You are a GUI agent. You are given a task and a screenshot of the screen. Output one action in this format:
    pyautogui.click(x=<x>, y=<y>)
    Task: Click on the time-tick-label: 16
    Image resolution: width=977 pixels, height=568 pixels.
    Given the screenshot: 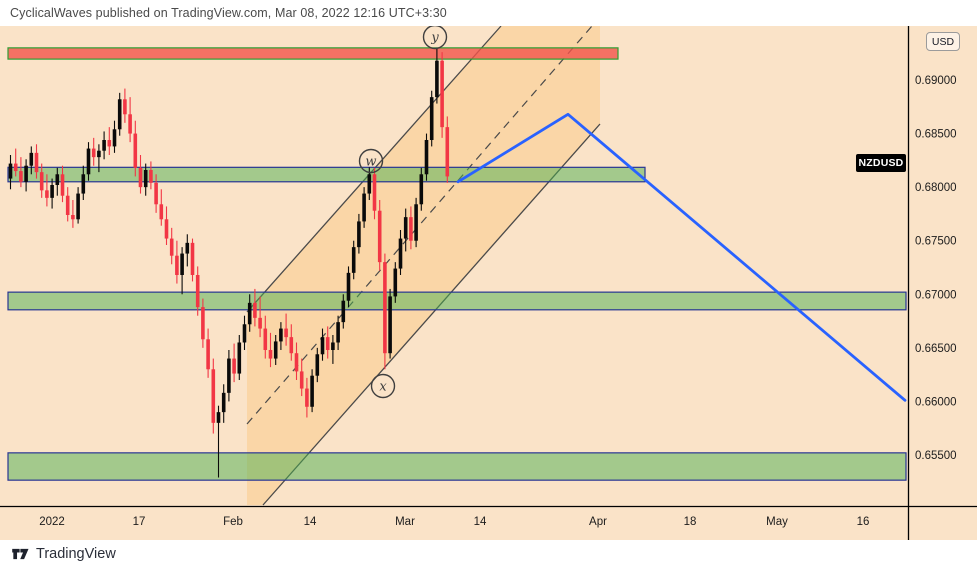 What is the action you would take?
    pyautogui.click(x=863, y=522)
    